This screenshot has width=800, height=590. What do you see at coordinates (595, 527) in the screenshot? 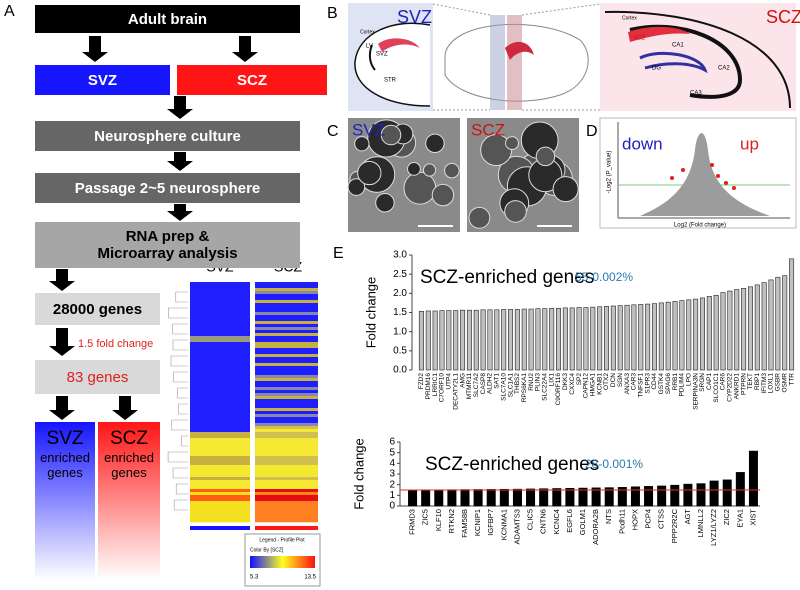
I see `x-tick-label: ADORA2B` at bounding box center [595, 527].